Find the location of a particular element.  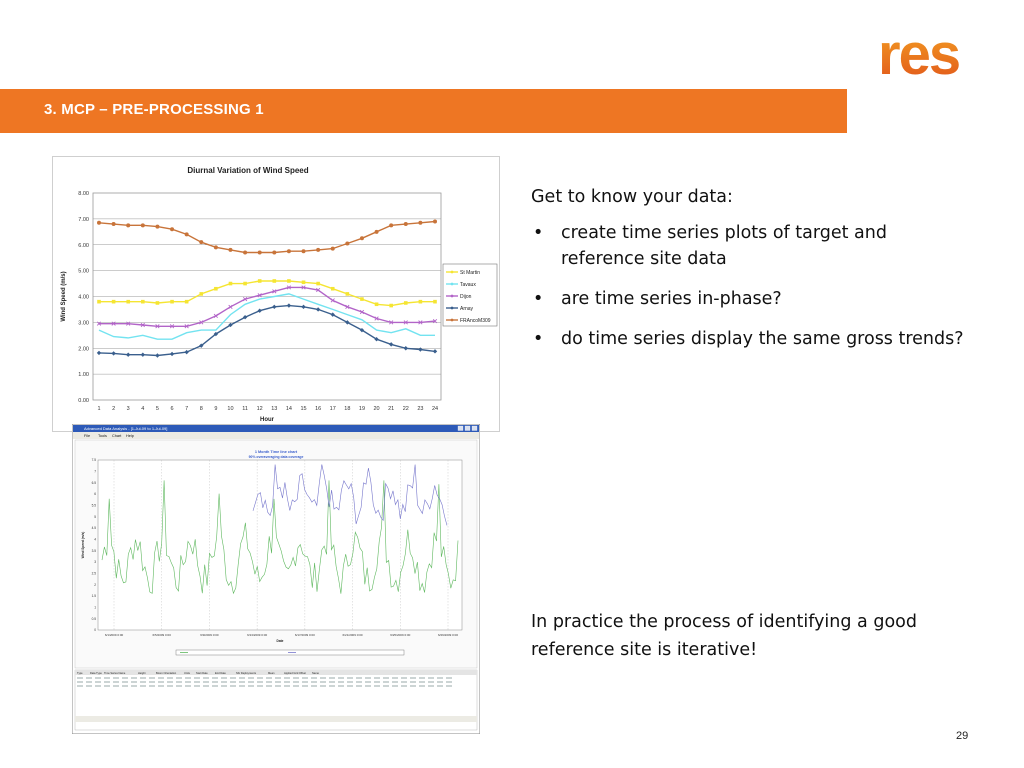

chart-legend: St Martin Tavaux Dijon Arnay FRAncoM309 is located at coordinates (470, 295).